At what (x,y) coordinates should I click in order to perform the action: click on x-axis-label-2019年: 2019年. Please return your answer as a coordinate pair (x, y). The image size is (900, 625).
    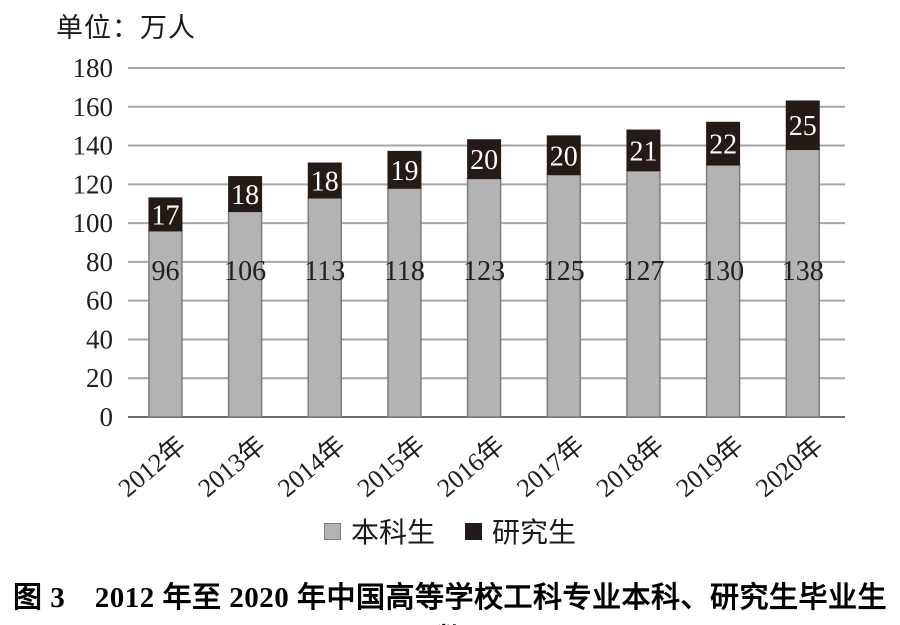
    Looking at the image, I should click on (710, 466).